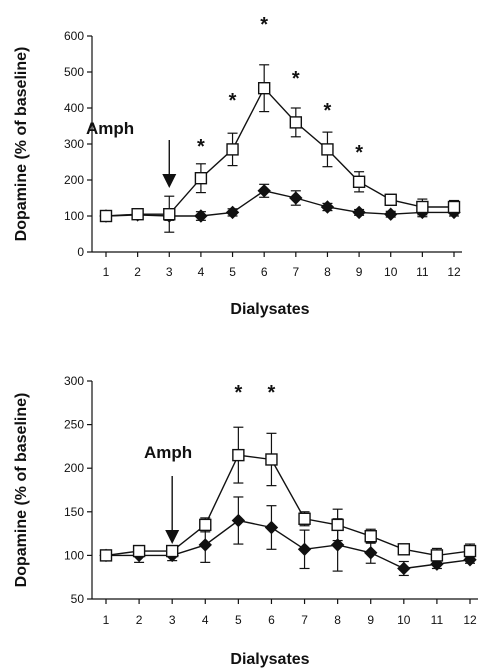  What do you see at coordinates (78, 599) in the screenshot?
I see `y-tick-label: 50` at bounding box center [78, 599].